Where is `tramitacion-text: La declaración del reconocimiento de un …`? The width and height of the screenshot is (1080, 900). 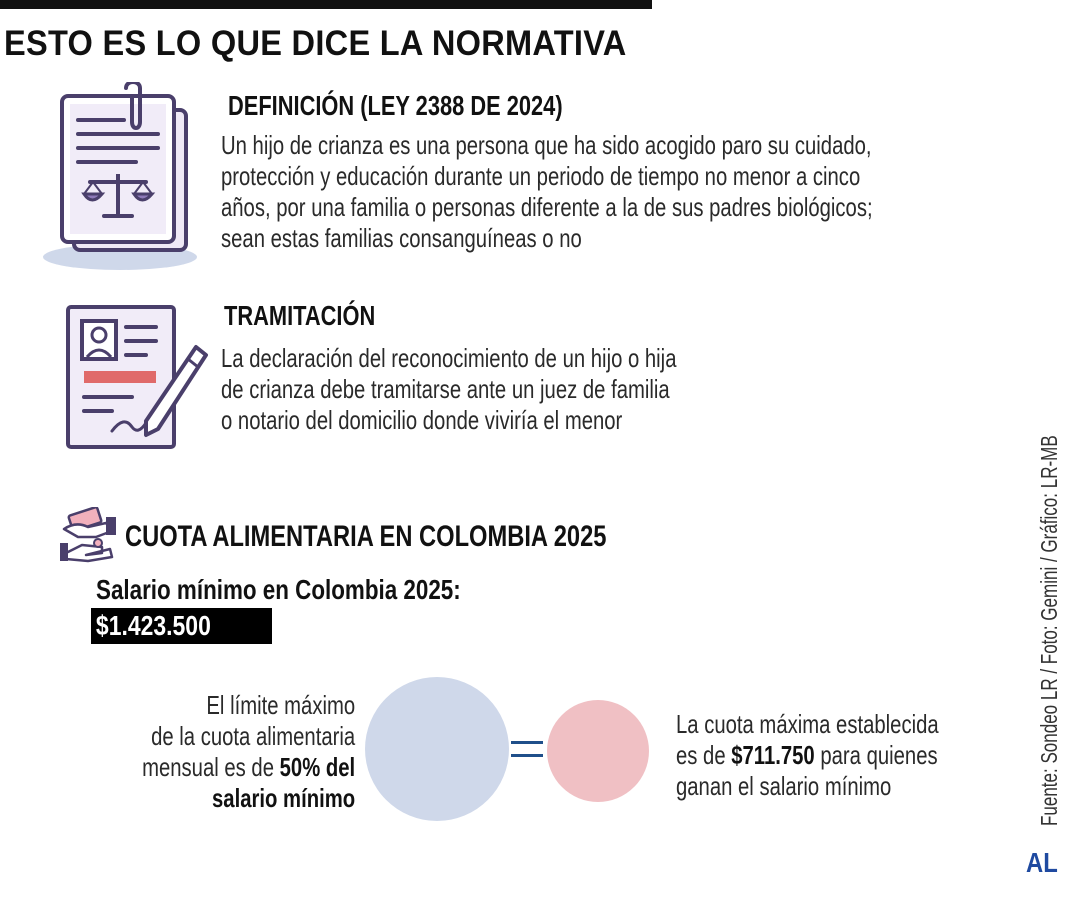
tramitacion-text: La declaración del reconocimiento de un … is located at coordinates (513, 389).